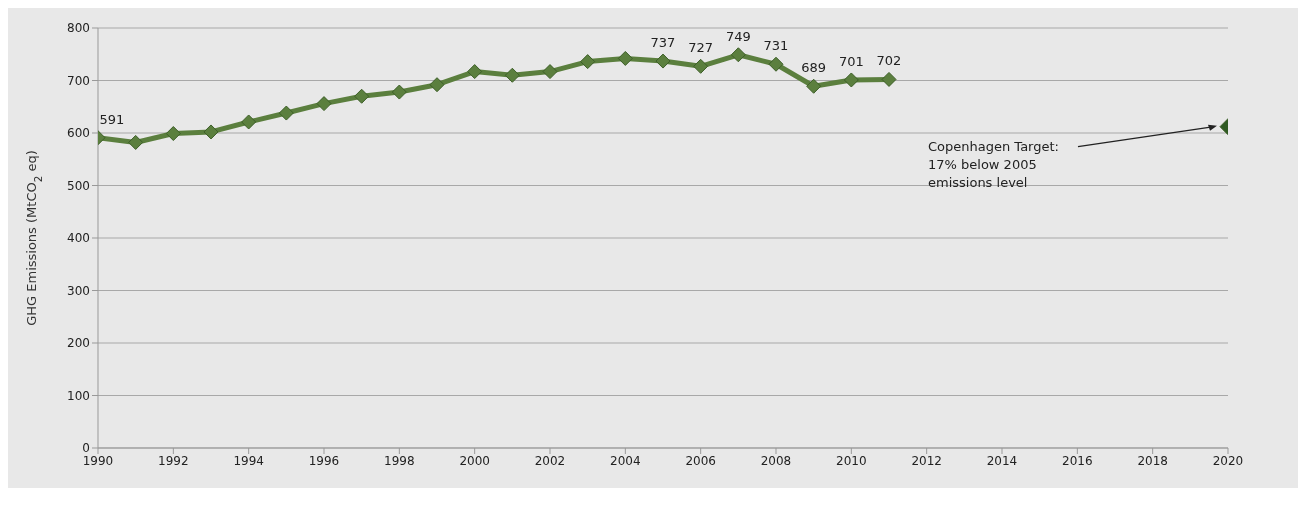  I want to click on y-tick-label: 300, so click(78, 290).